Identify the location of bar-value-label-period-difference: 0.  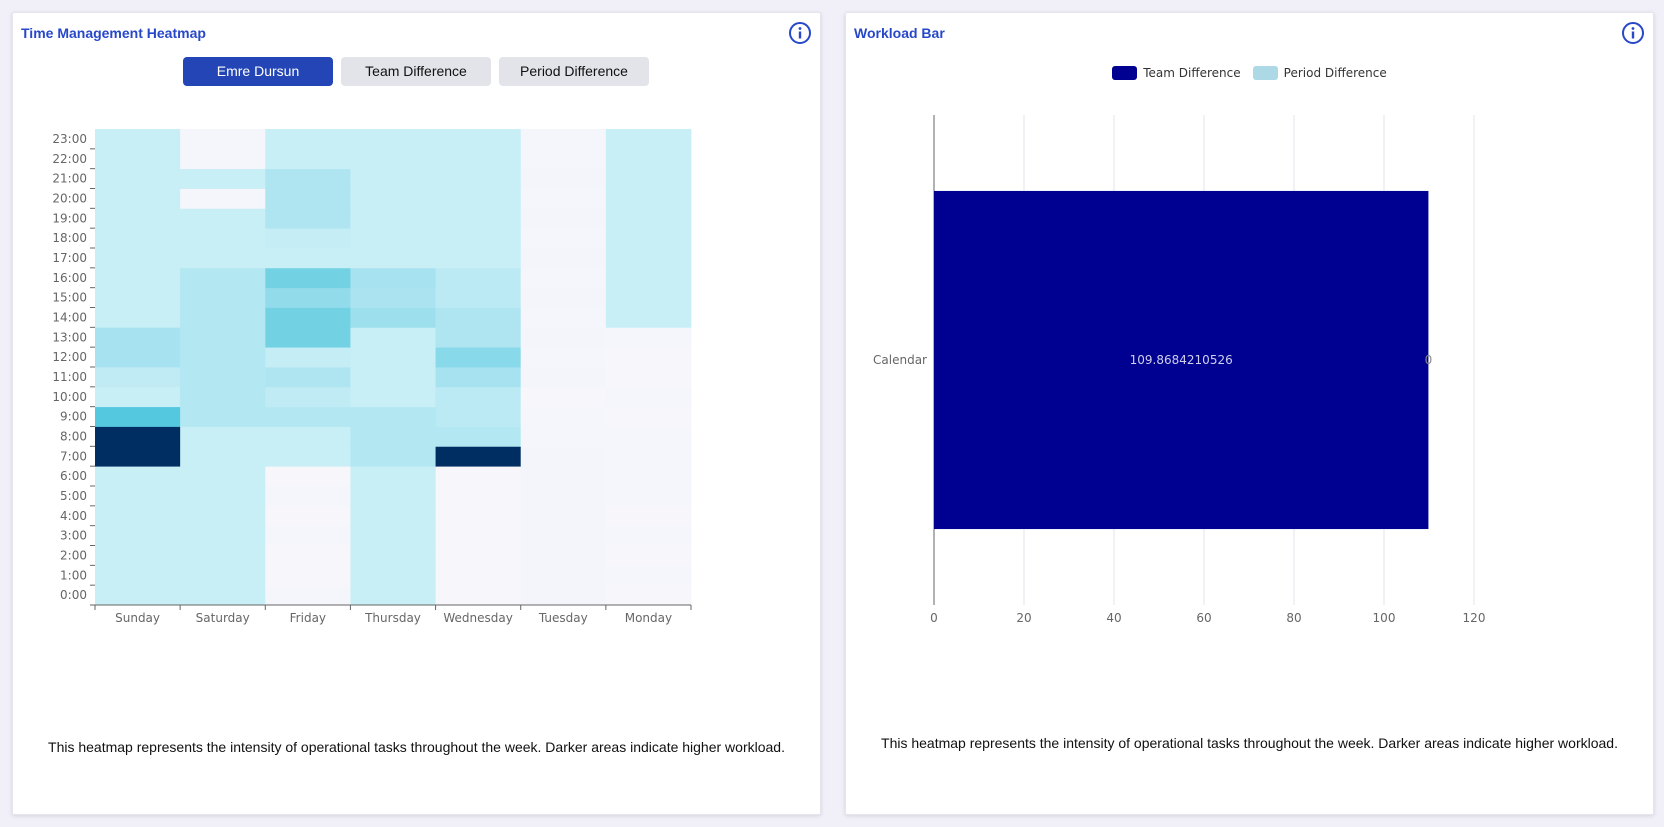
(1429, 360).